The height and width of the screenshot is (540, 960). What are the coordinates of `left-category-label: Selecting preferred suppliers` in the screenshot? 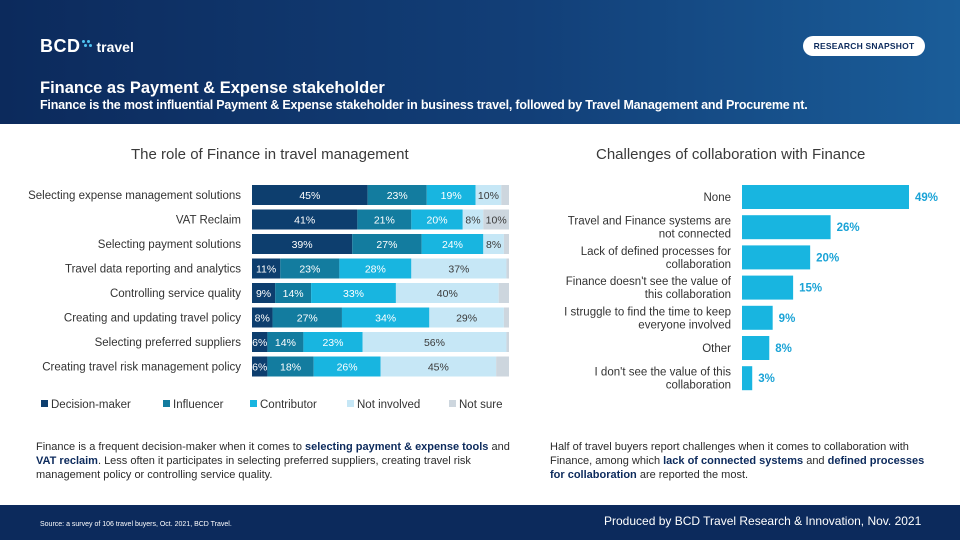 It's located at (168, 343).